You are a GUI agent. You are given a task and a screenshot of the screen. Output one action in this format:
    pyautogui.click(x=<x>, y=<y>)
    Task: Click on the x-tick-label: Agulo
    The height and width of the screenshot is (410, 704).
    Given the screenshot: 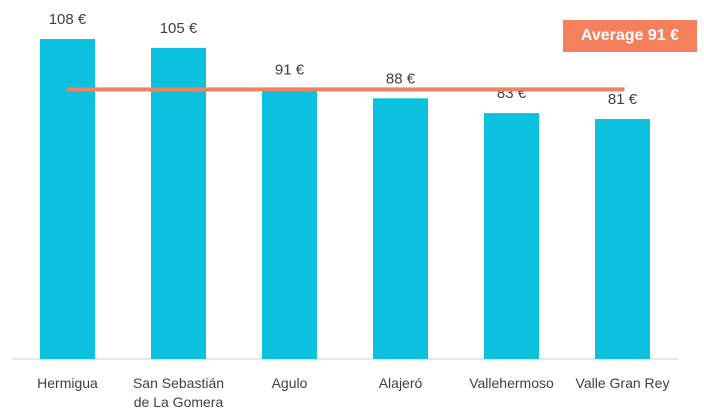 What is the action you would take?
    pyautogui.click(x=289, y=383)
    